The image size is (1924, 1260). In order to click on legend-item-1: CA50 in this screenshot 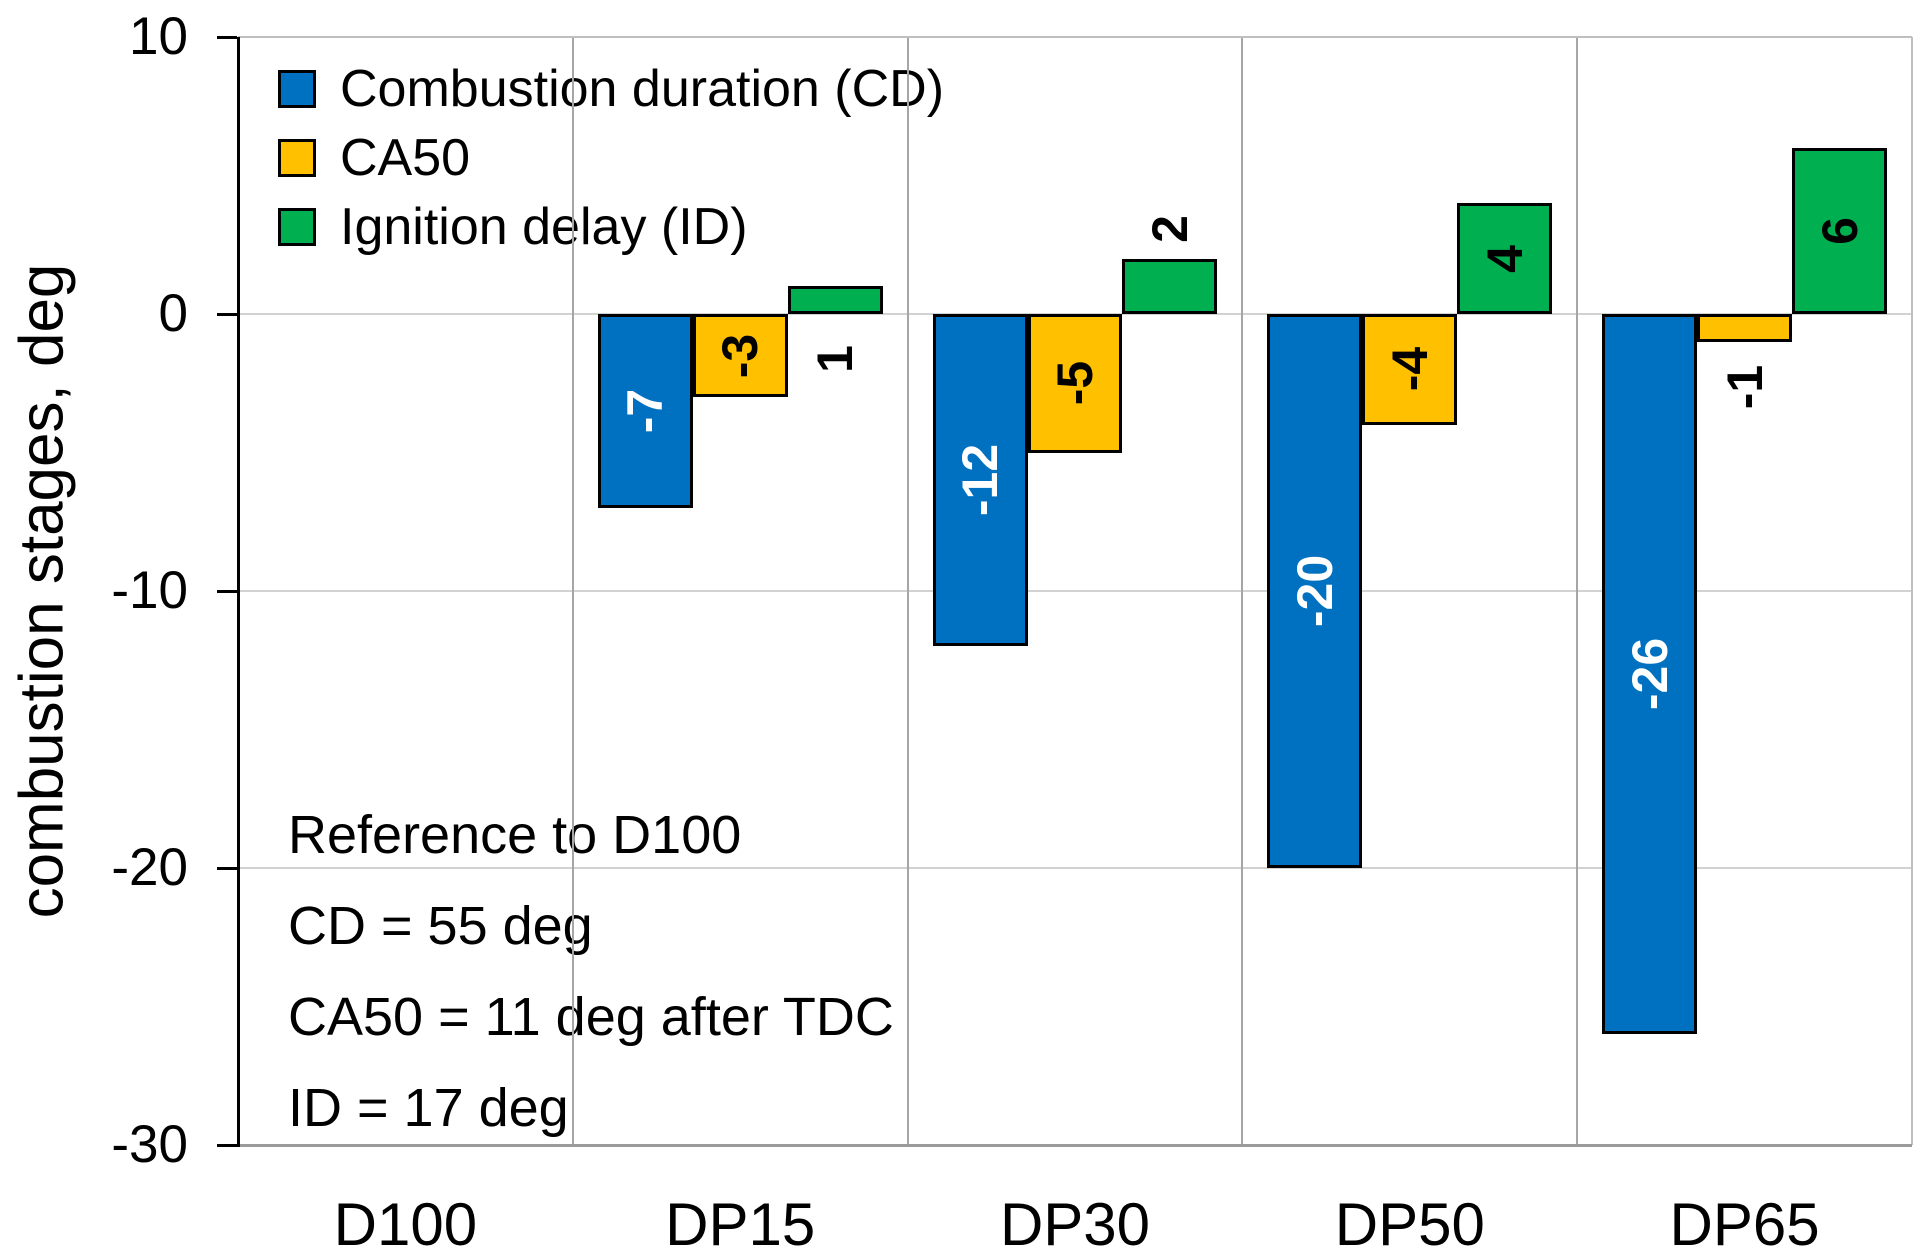, I will do `click(611, 157)`.